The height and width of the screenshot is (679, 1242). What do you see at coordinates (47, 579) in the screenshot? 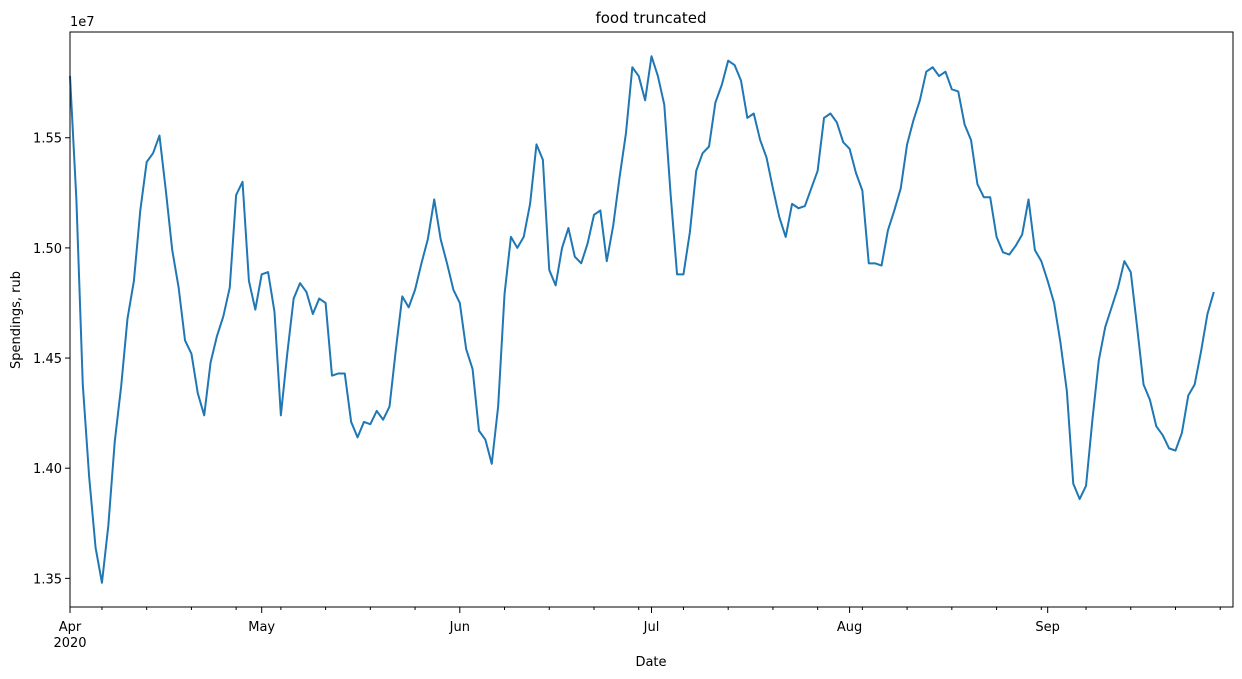
I see `y-tick-label: 1.35` at bounding box center [47, 579].